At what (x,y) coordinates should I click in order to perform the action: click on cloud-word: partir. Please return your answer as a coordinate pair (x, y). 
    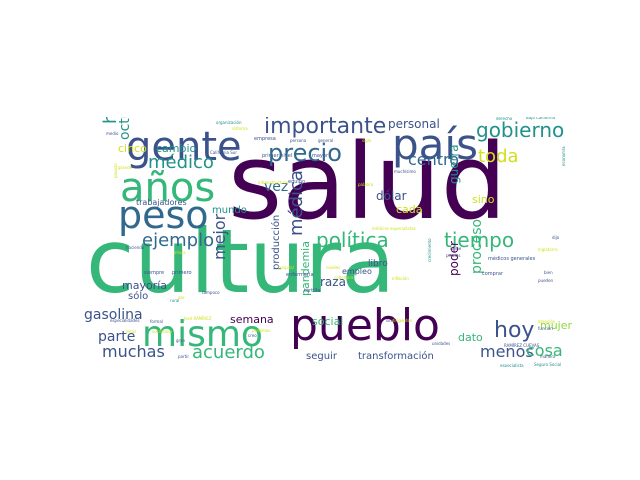
    Looking at the image, I should click on (183, 356).